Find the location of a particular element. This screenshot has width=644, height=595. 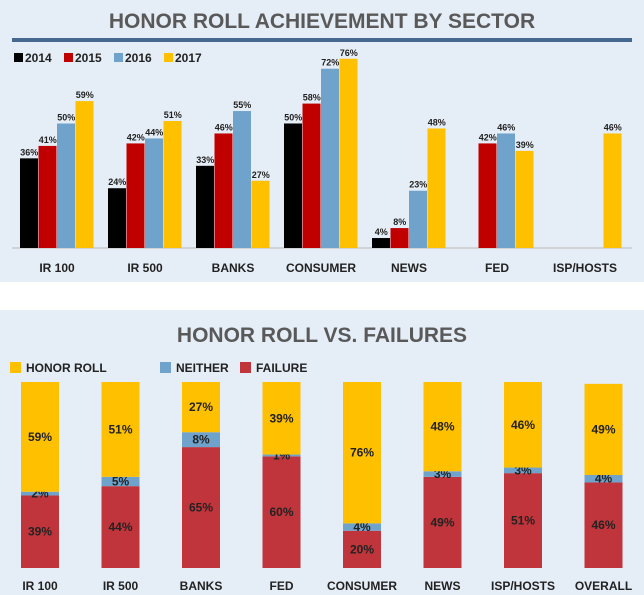

data-label: 58% is located at coordinates (312, 98).